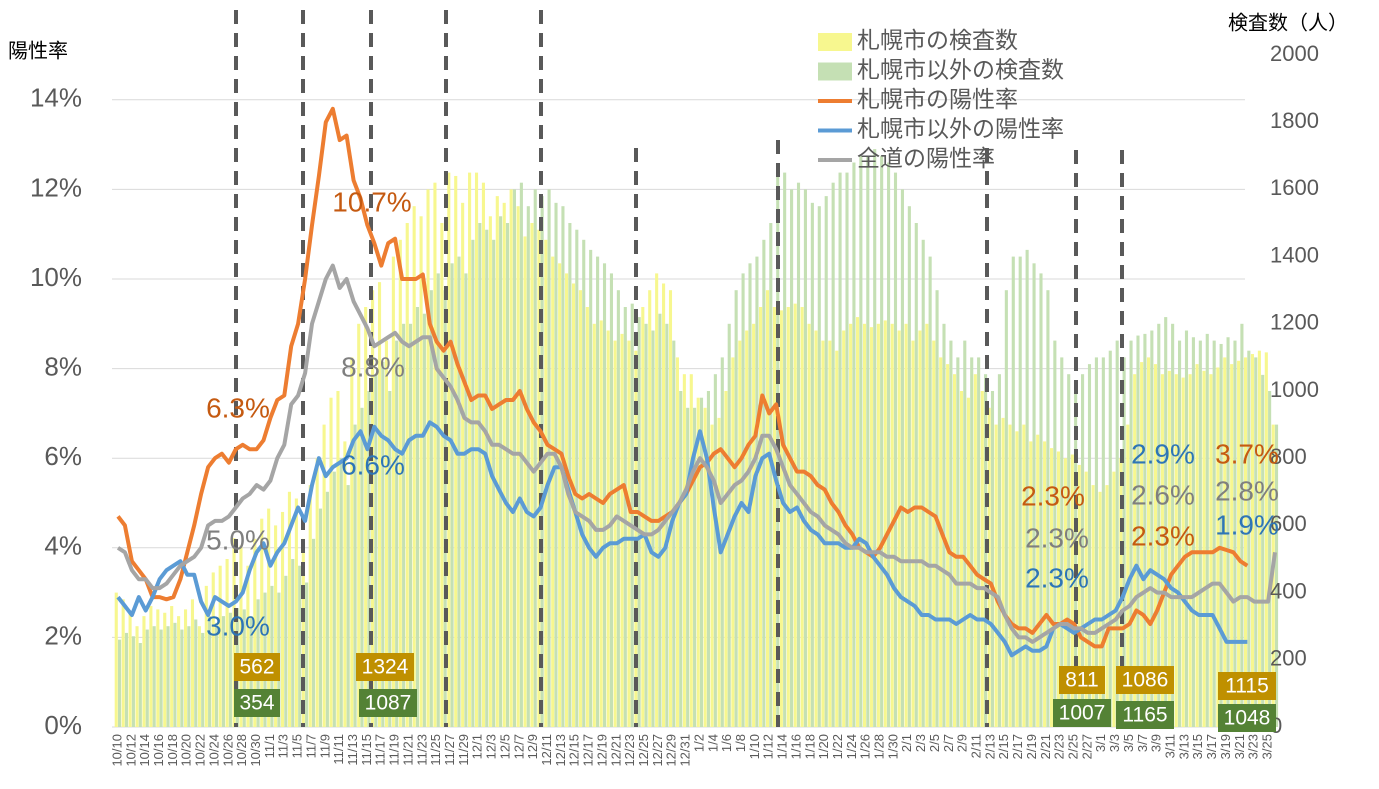 This screenshot has height=789, width=1379. I want to click on annotation: 6.6%, so click(373, 464).